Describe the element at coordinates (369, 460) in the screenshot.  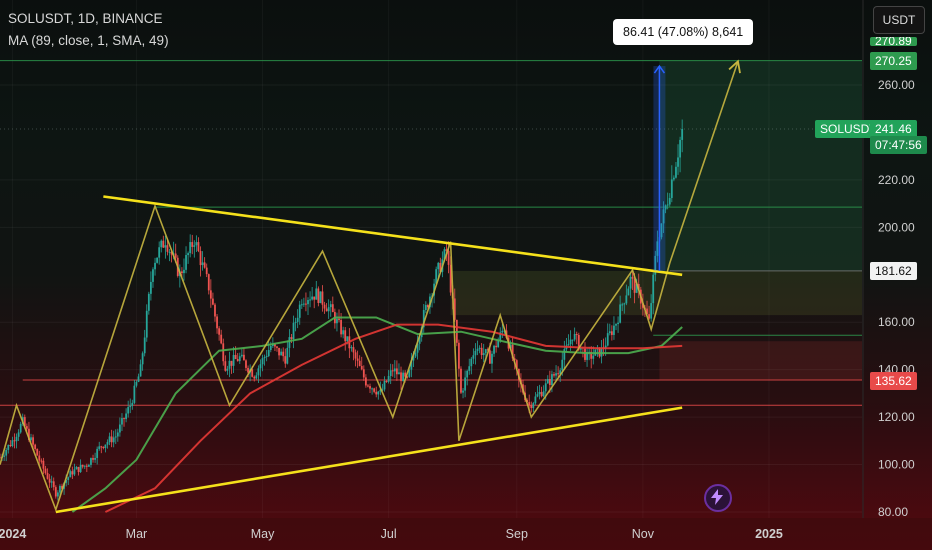
I see `trendline-lower` at that location.